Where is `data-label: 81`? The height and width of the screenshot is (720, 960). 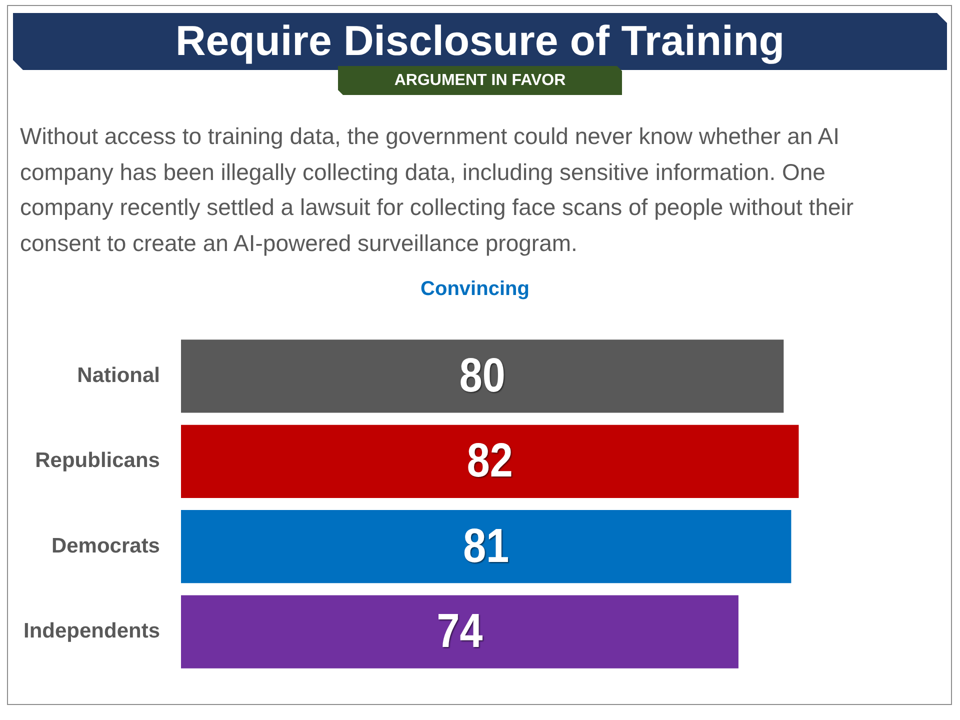 data-label: 81 is located at coordinates (486, 545).